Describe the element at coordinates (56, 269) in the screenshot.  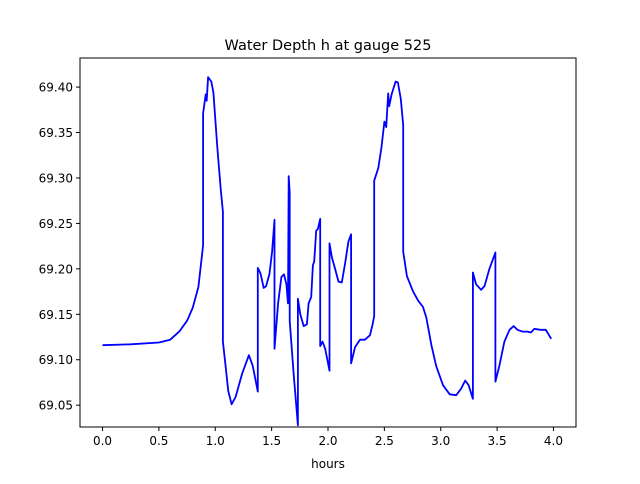
I see `y-tick-label: 69.20` at that location.